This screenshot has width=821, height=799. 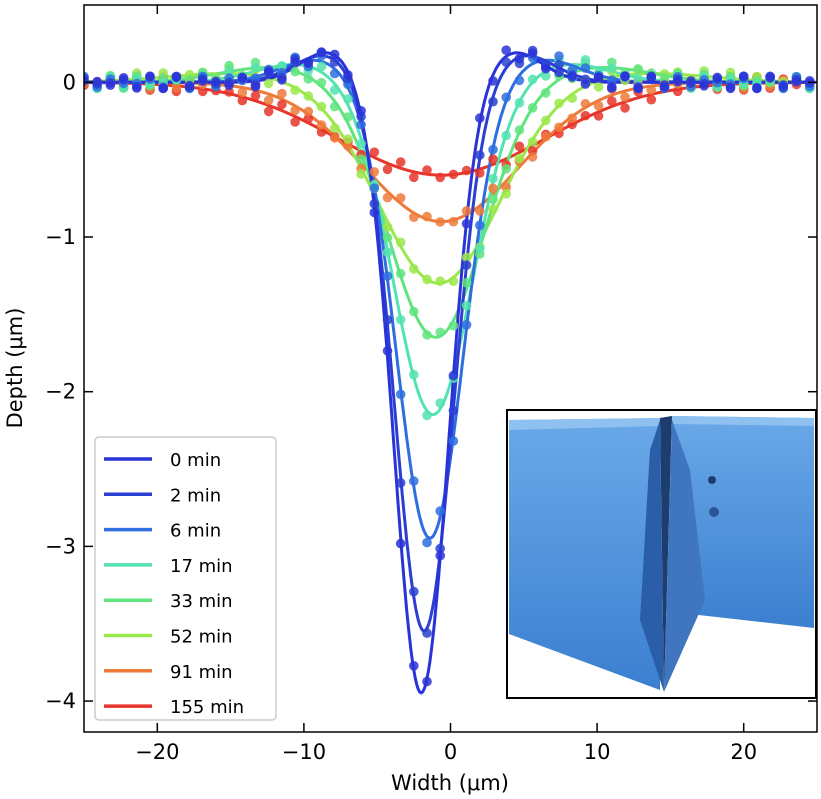 I want to click on legend-label: 17 min, so click(x=201, y=566).